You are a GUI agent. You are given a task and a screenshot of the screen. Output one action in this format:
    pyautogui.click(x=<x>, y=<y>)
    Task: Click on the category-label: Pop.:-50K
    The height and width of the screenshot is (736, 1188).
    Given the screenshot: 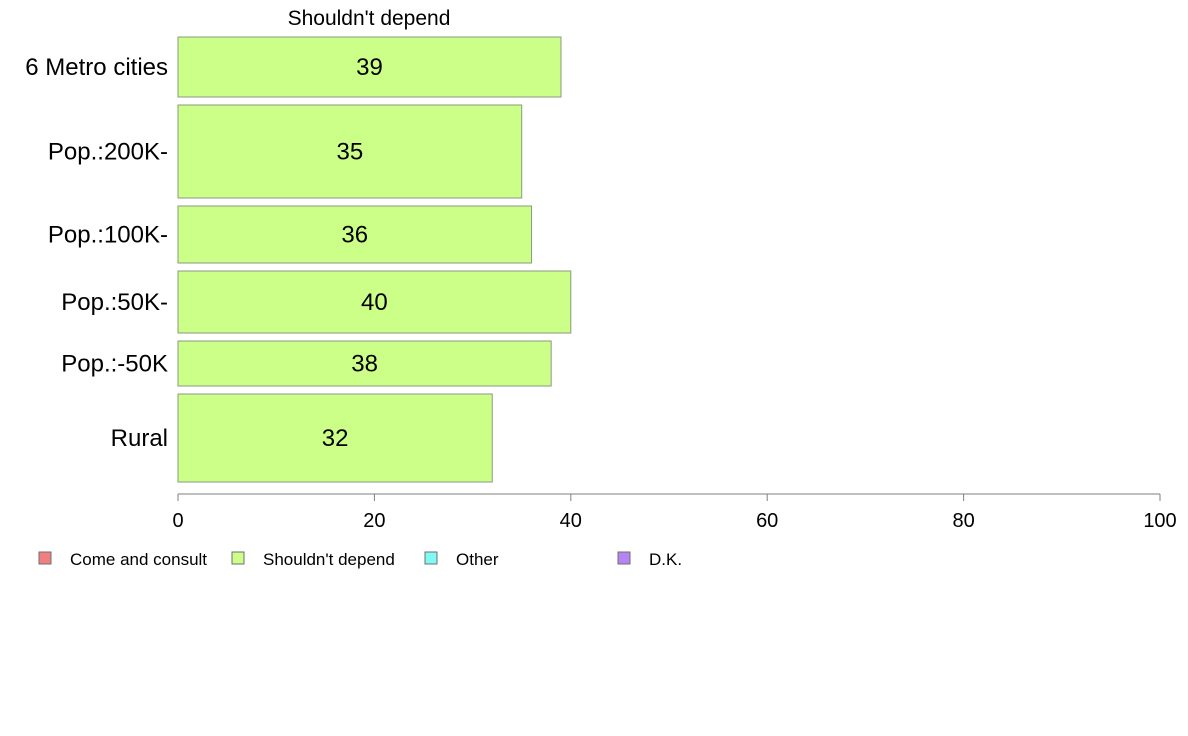 What is the action you would take?
    pyautogui.click(x=114, y=364)
    